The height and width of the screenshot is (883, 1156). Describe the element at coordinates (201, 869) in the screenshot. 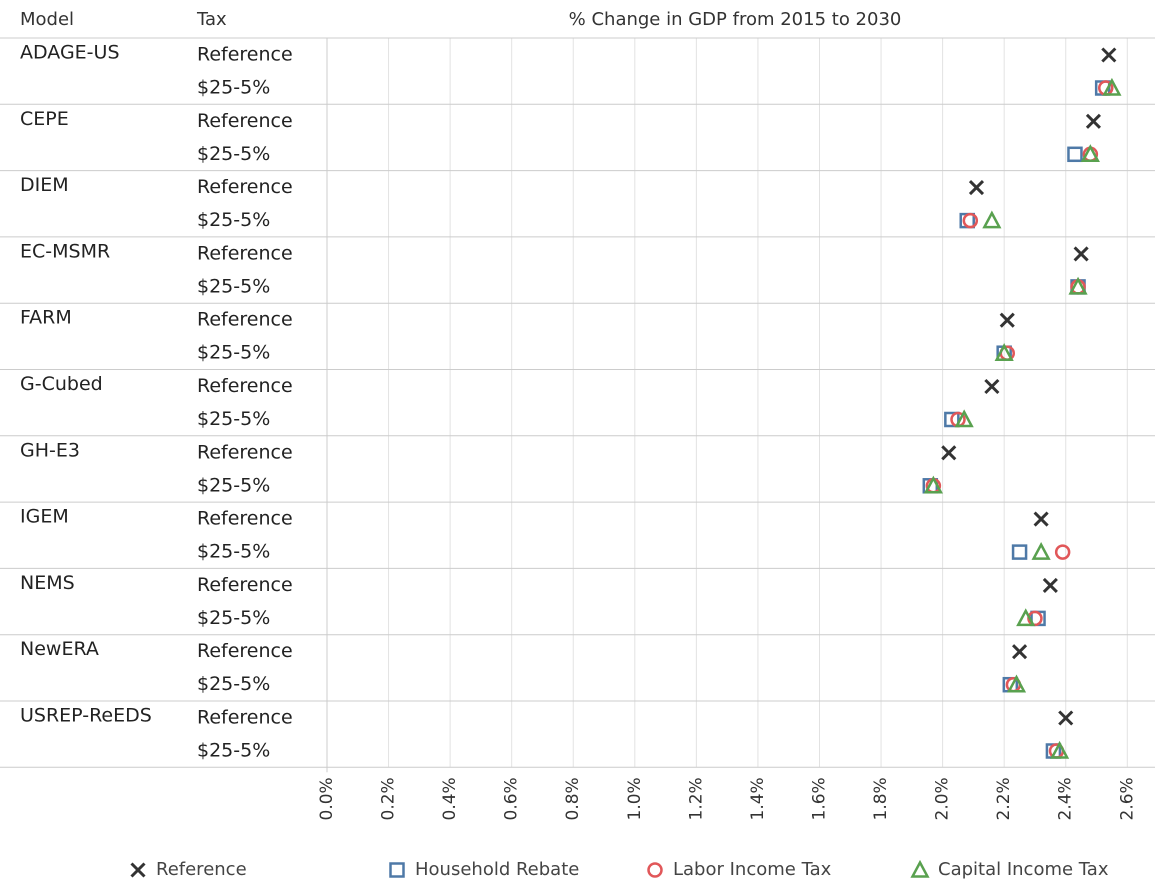

I see `legend-label: Reference` at that location.